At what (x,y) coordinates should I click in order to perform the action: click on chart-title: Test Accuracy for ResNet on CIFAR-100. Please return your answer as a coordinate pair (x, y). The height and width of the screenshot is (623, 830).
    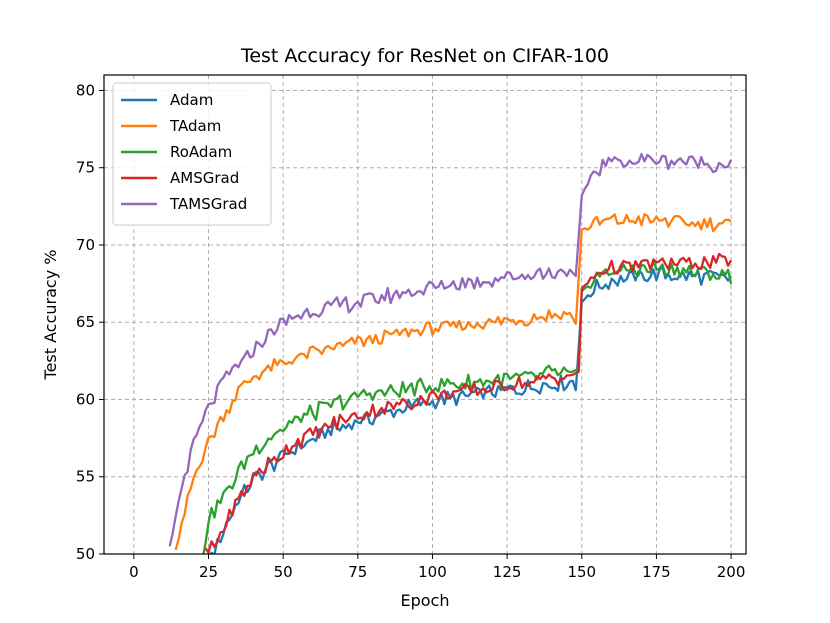
    Looking at the image, I should click on (424, 56).